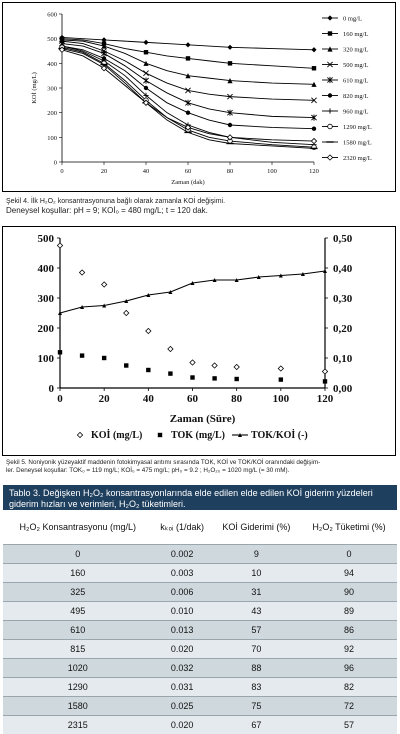 The width and height of the screenshot is (400, 734). I want to click on table-cell: 92, so click(349, 649).